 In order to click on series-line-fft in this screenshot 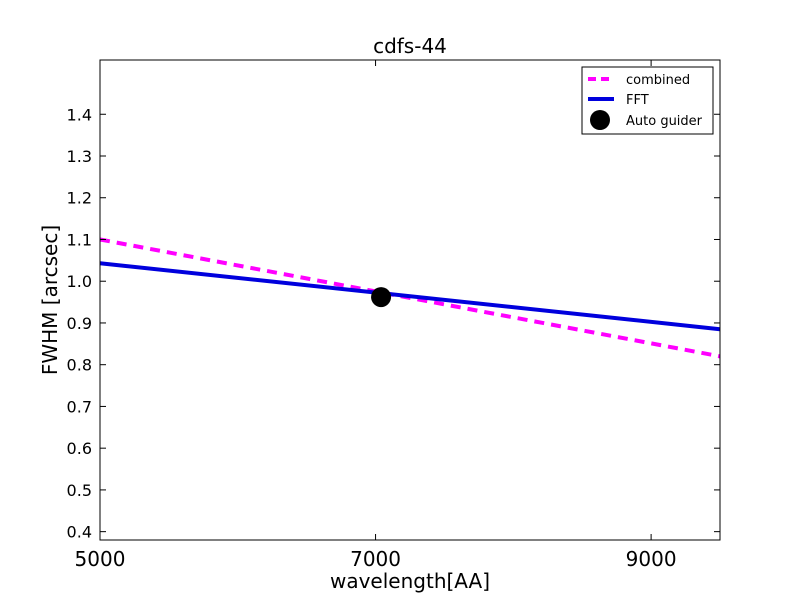, I will do `click(410, 296)`.